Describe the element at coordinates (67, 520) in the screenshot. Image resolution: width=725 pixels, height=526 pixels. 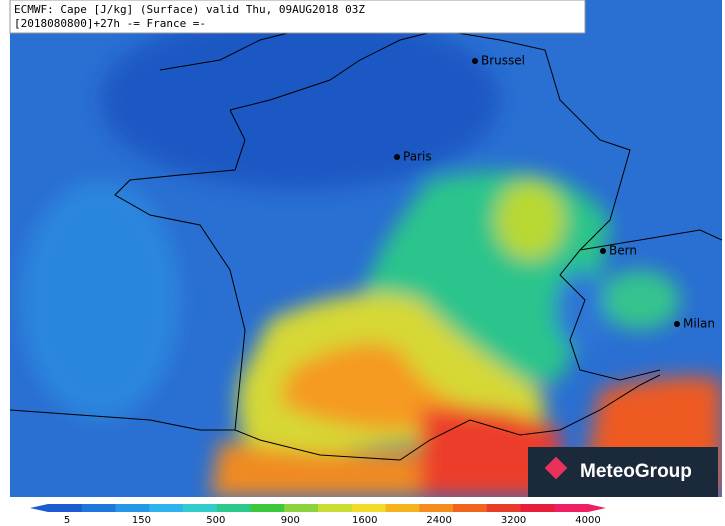
I see `colorbar-label: 5` at that location.